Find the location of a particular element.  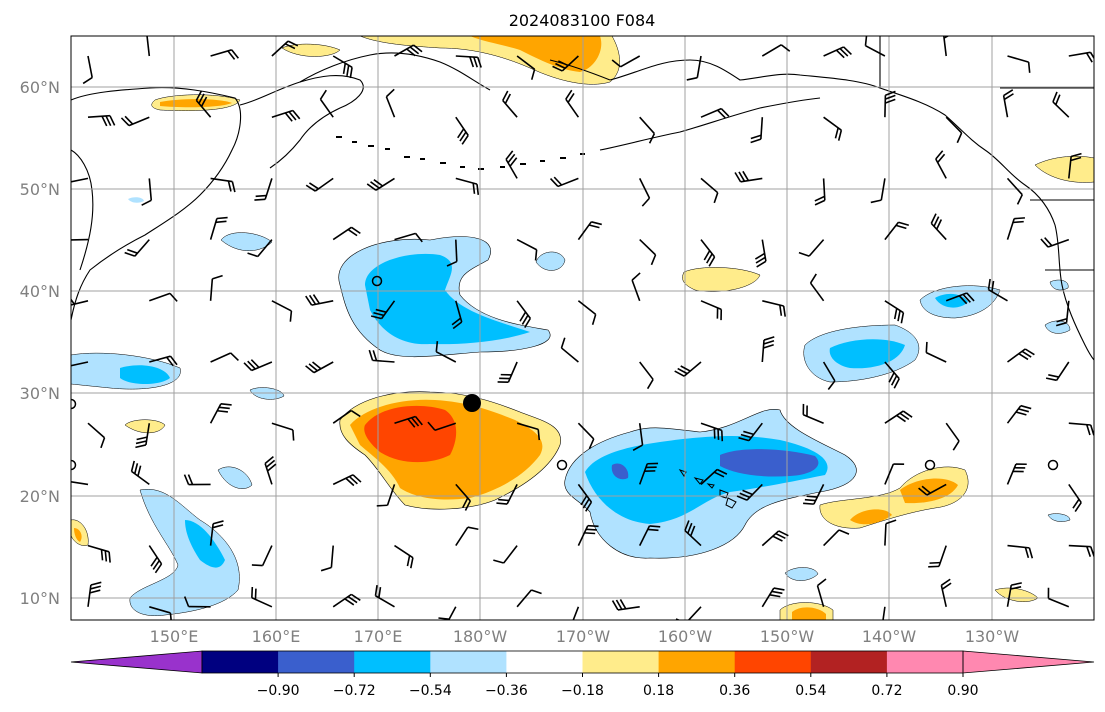

colorbar-under-triangle is located at coordinates (136, 662).